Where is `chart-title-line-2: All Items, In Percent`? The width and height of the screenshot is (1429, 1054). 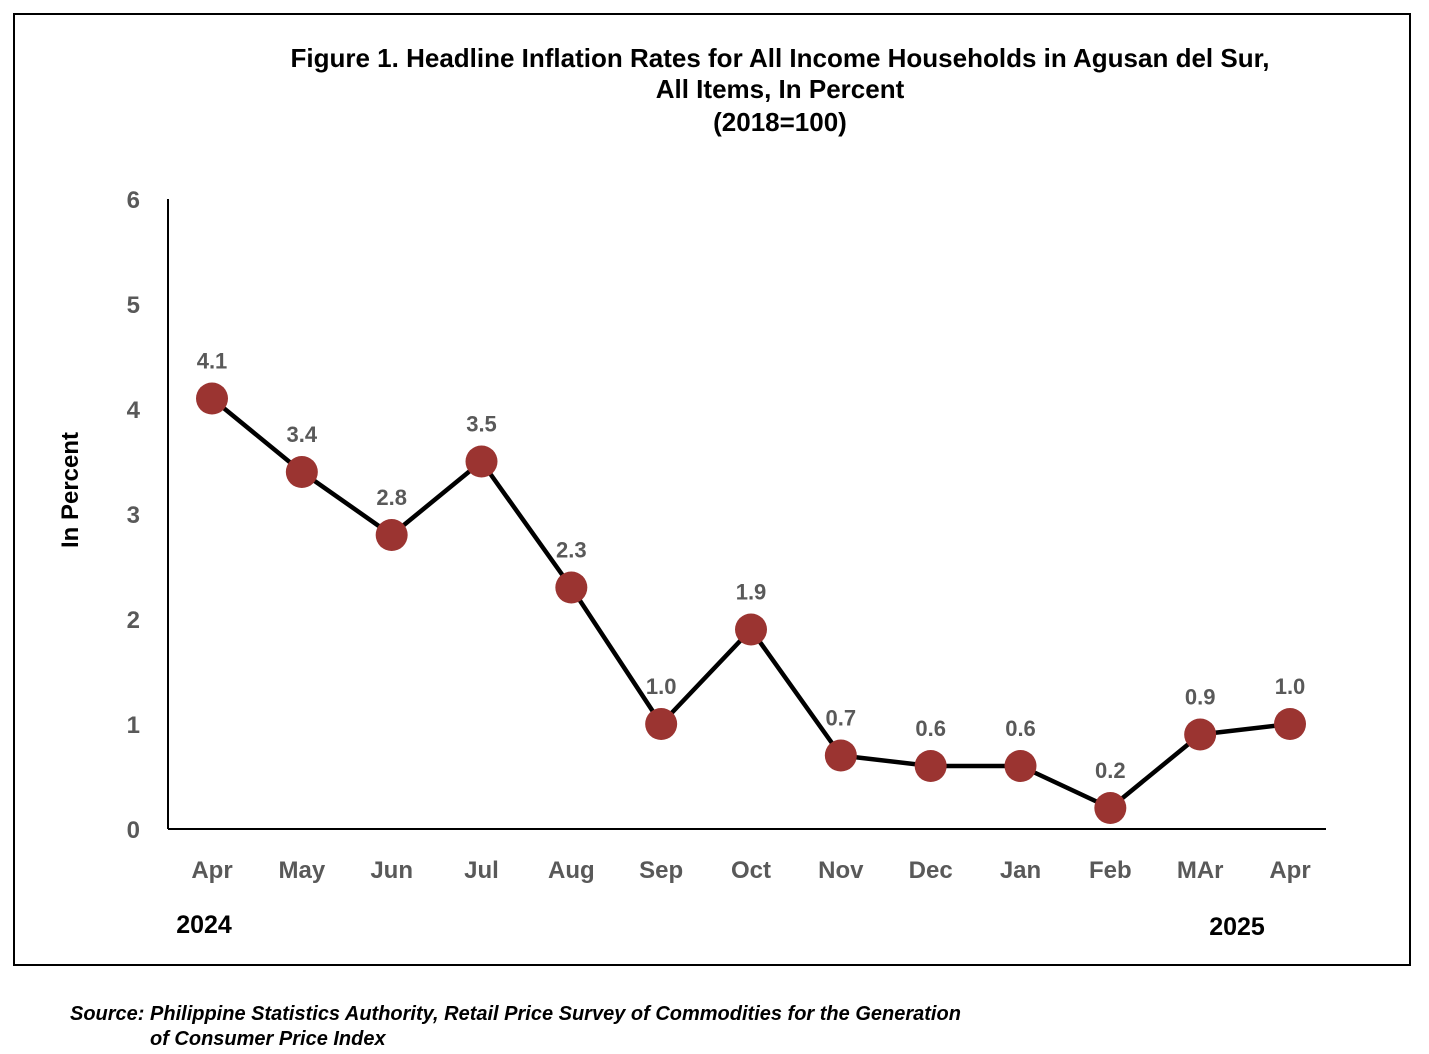
chart-title-line-2: All Items, In Percent is located at coordinates (780, 89).